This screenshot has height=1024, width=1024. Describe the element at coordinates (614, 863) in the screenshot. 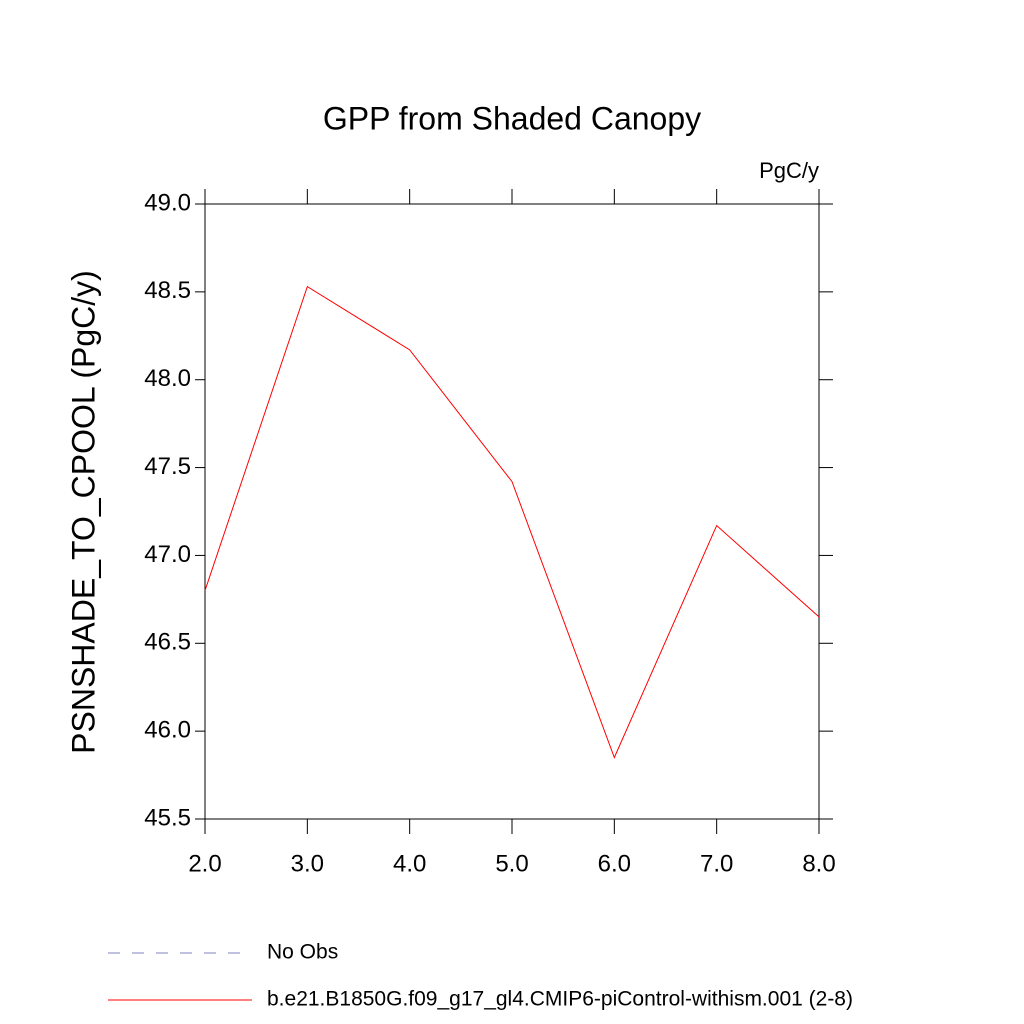

I see `x-tick-label: 6.0` at that location.